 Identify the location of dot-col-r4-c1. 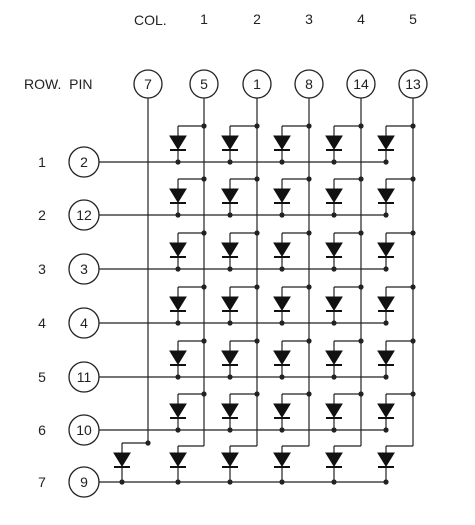
(204, 287).